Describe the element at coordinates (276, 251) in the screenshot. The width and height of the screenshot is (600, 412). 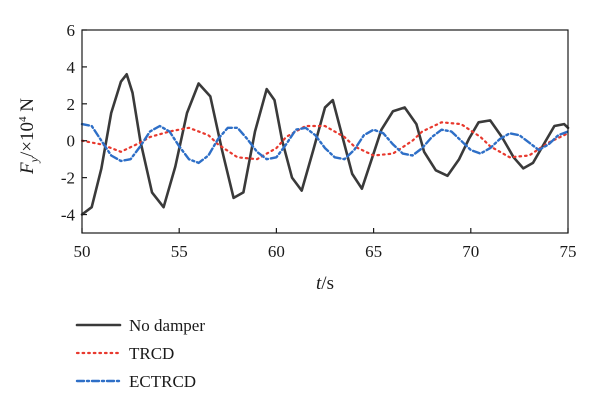
I see `x-tick-label: 60` at that location.